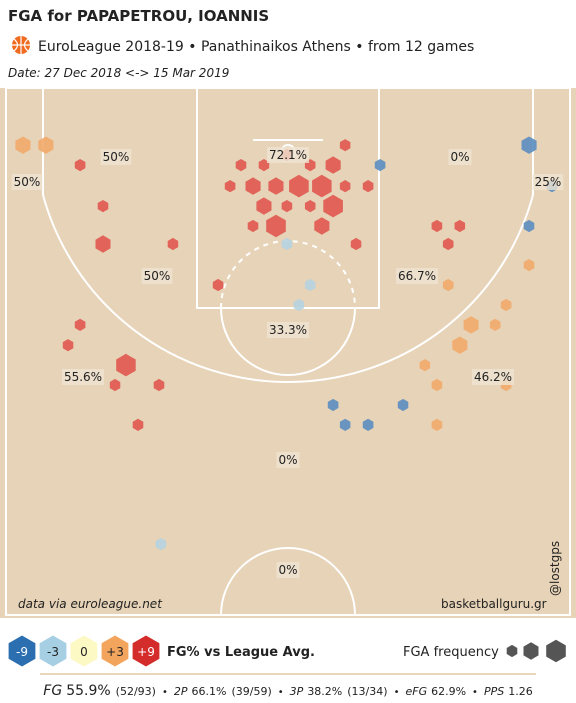 This screenshot has width=576, height=703. Describe the element at coordinates (493, 377) in the screenshot. I see `zone-label: 46.2%` at that location.